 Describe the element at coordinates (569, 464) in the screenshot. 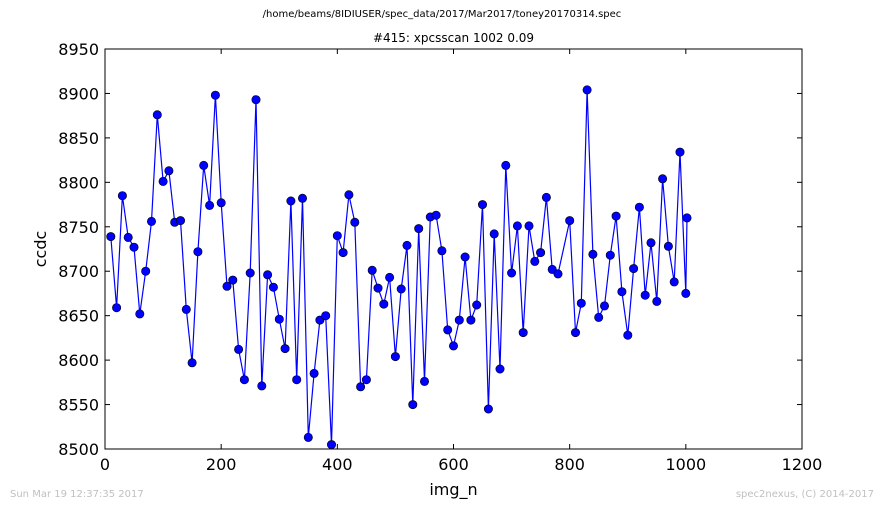

I see `x-tick-label: 800` at that location.